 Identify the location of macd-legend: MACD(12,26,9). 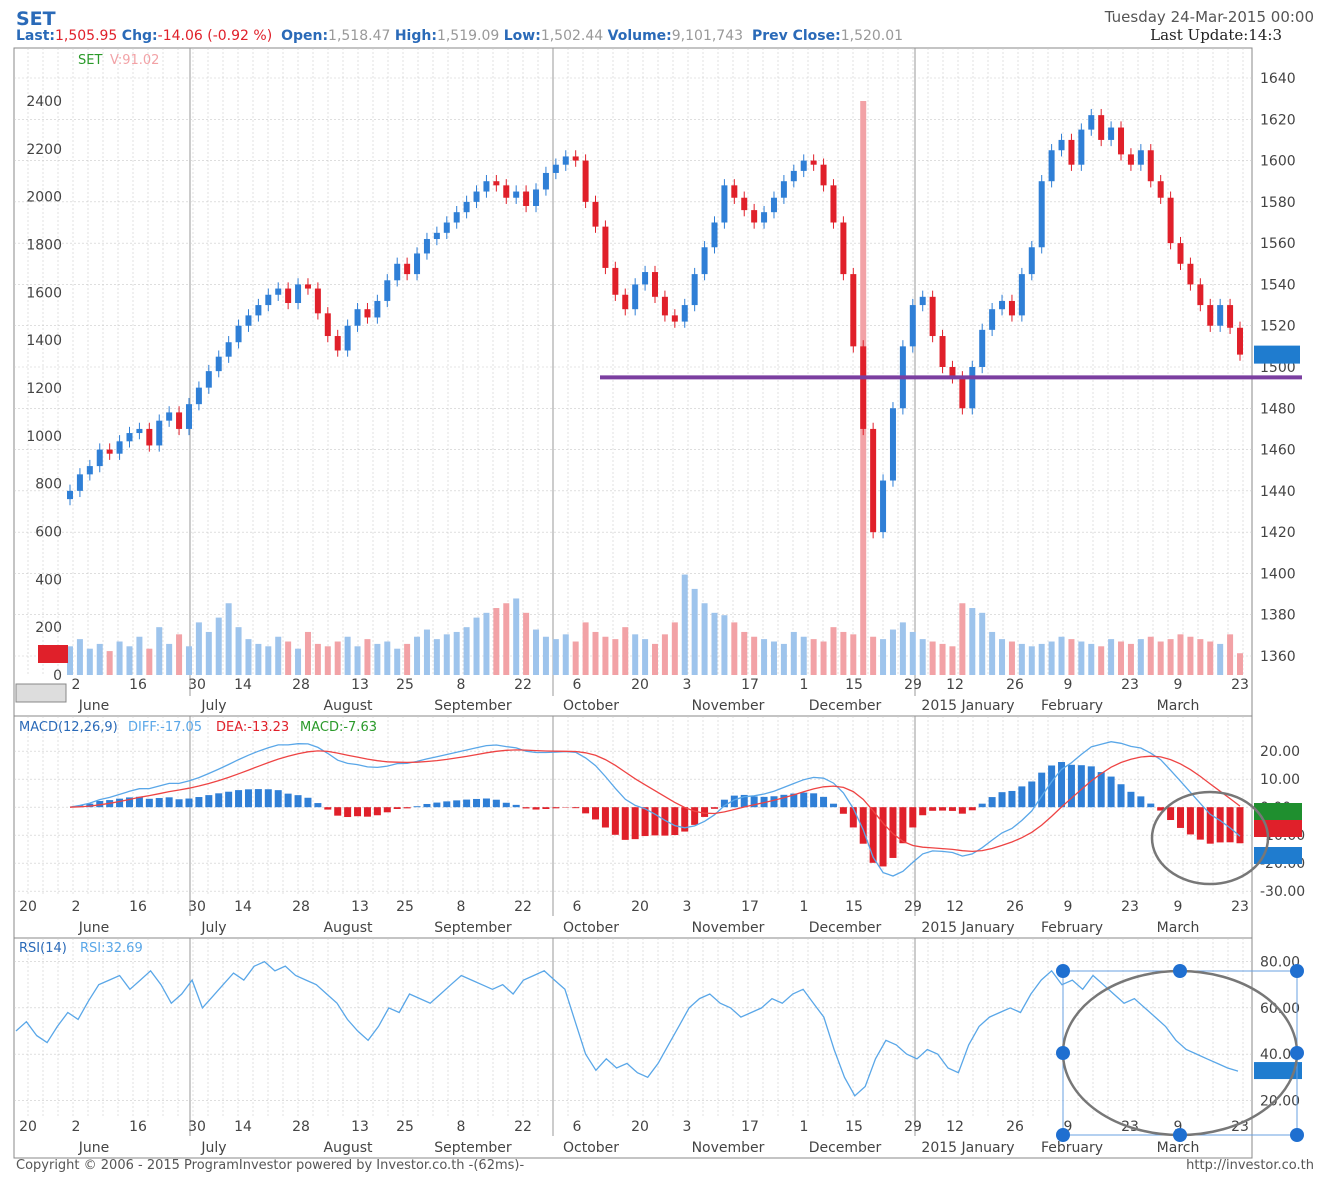
(68, 727).